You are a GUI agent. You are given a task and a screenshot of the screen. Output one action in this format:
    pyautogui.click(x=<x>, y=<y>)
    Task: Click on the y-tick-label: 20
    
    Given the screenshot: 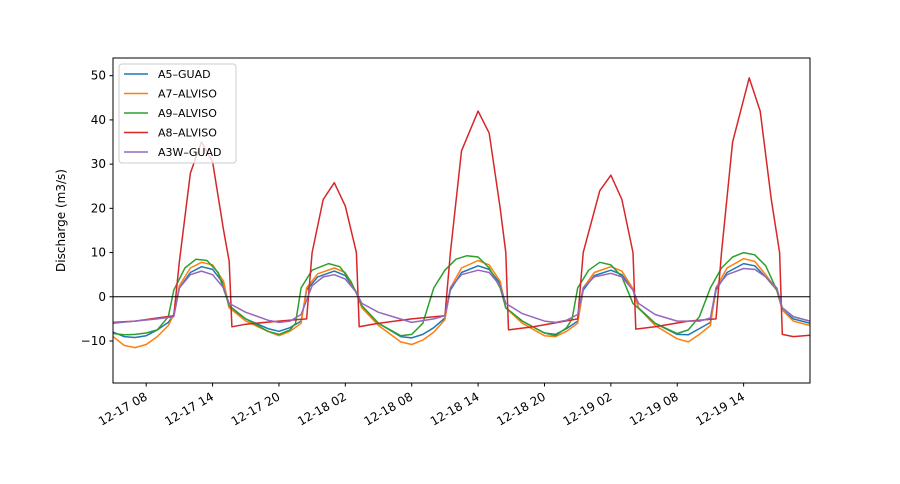 What is the action you would take?
    pyautogui.click(x=98, y=208)
    